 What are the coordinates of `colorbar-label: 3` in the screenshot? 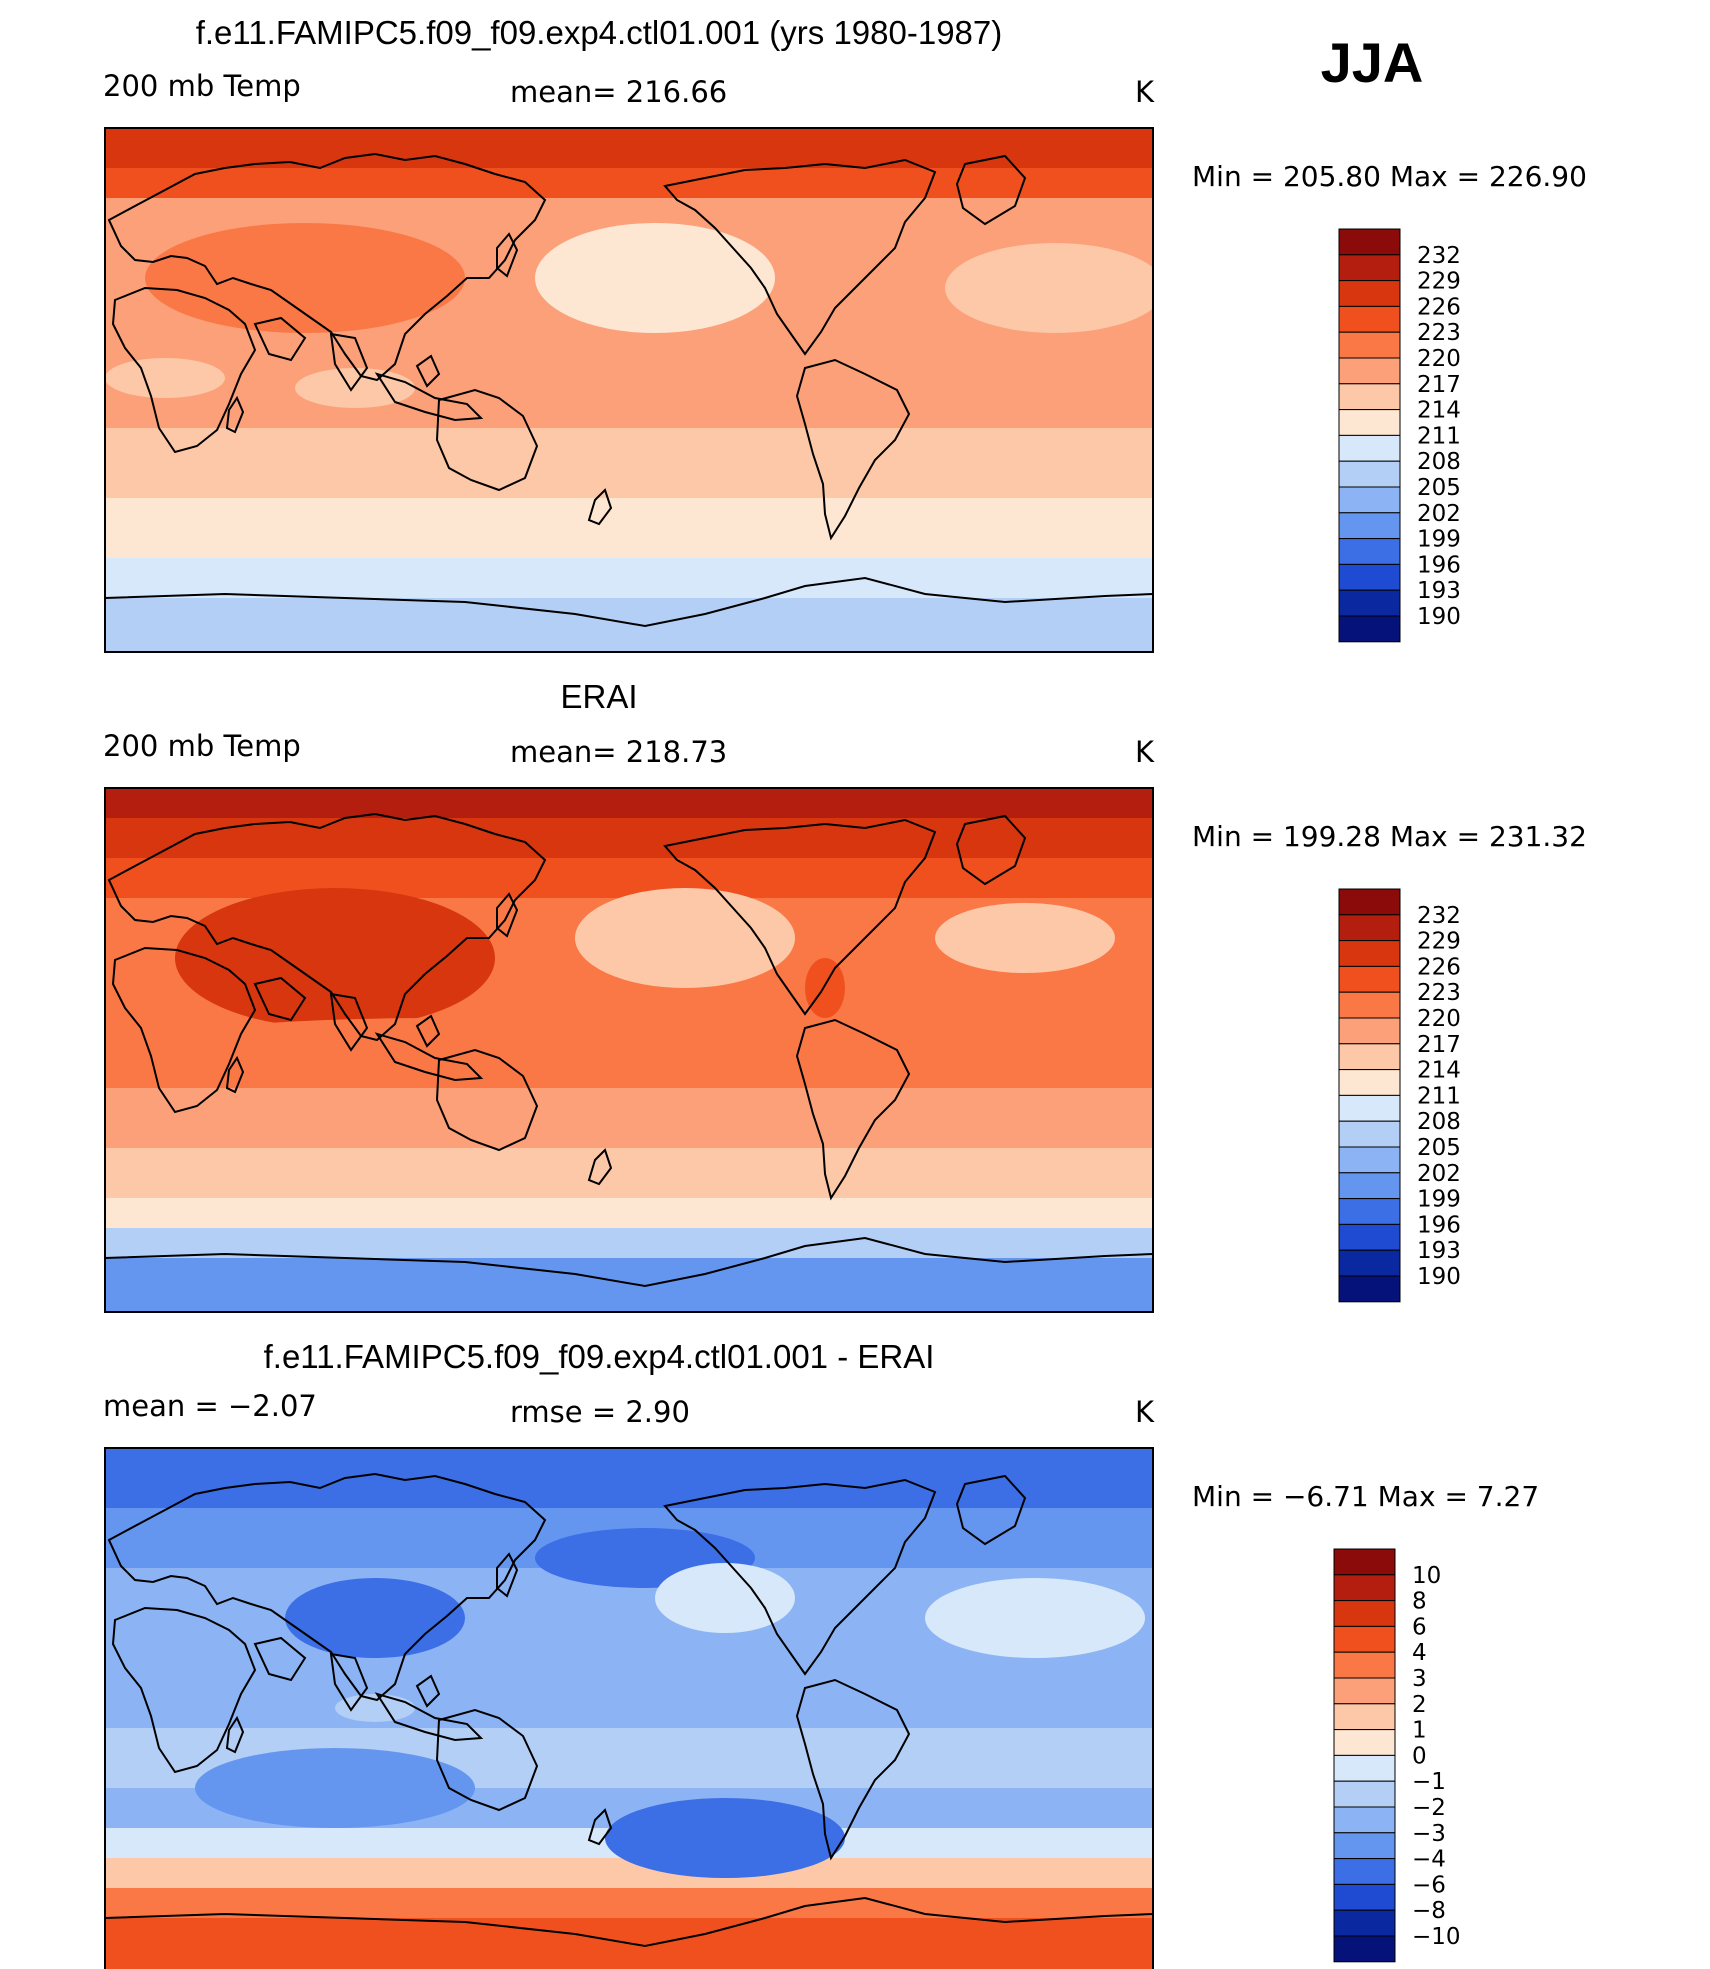 It's located at (1419, 1679).